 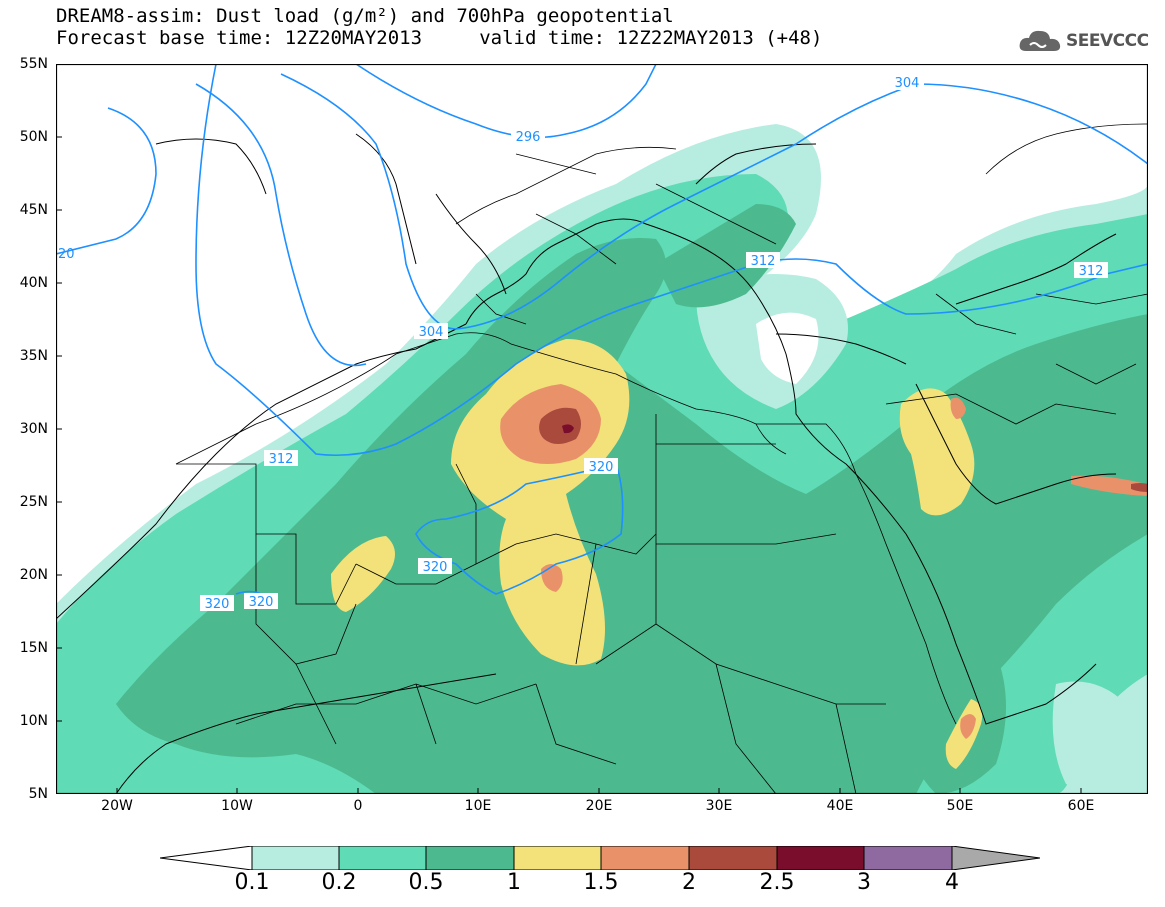 I want to click on lon-label: 10W, so click(x=237, y=806).